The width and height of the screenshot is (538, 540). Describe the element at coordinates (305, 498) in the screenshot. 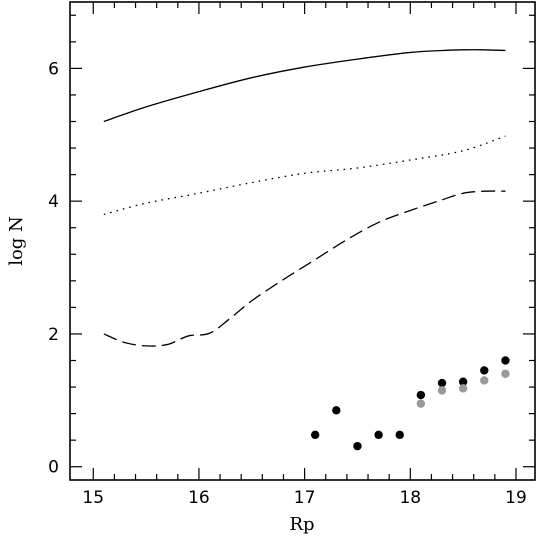

I see `x-tick-label: 17` at that location.